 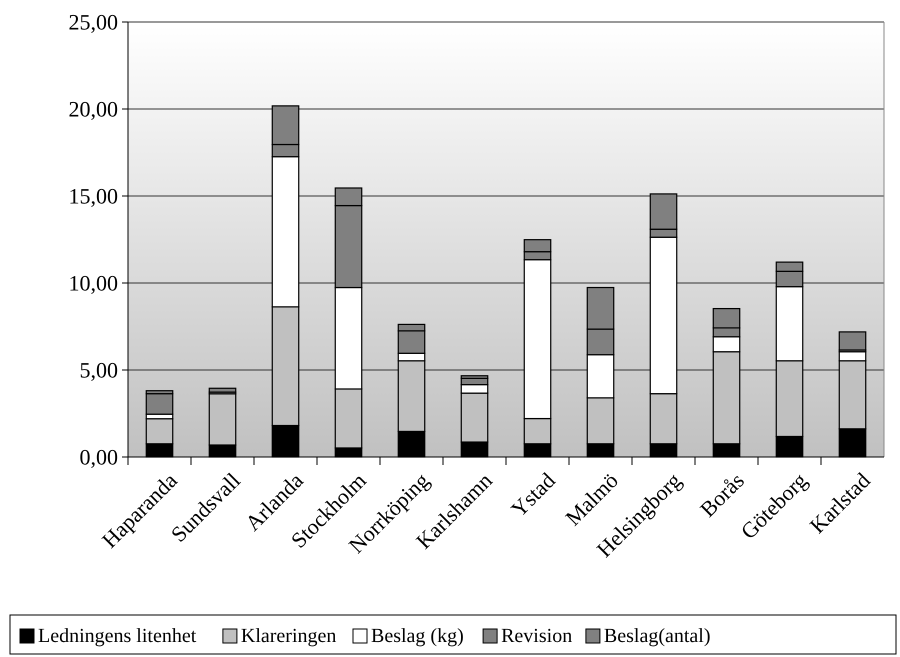 What do you see at coordinates (99, 457) in the screenshot?
I see `y-tick-label: 0,00` at bounding box center [99, 457].